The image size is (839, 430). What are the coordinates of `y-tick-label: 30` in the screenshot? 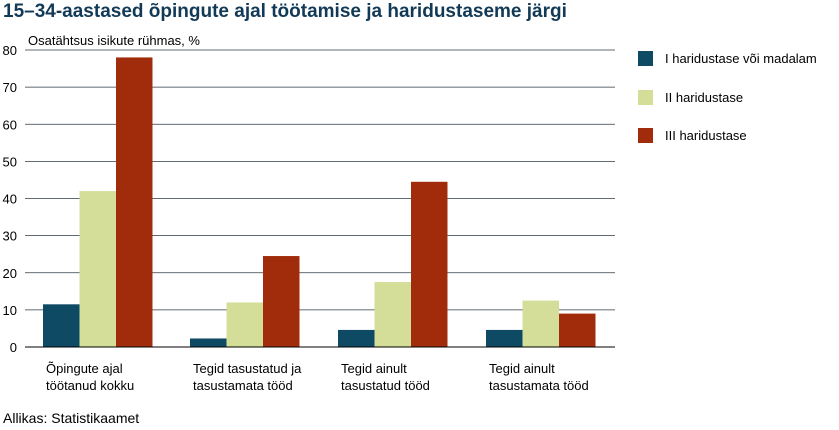 It's located at (10, 236).